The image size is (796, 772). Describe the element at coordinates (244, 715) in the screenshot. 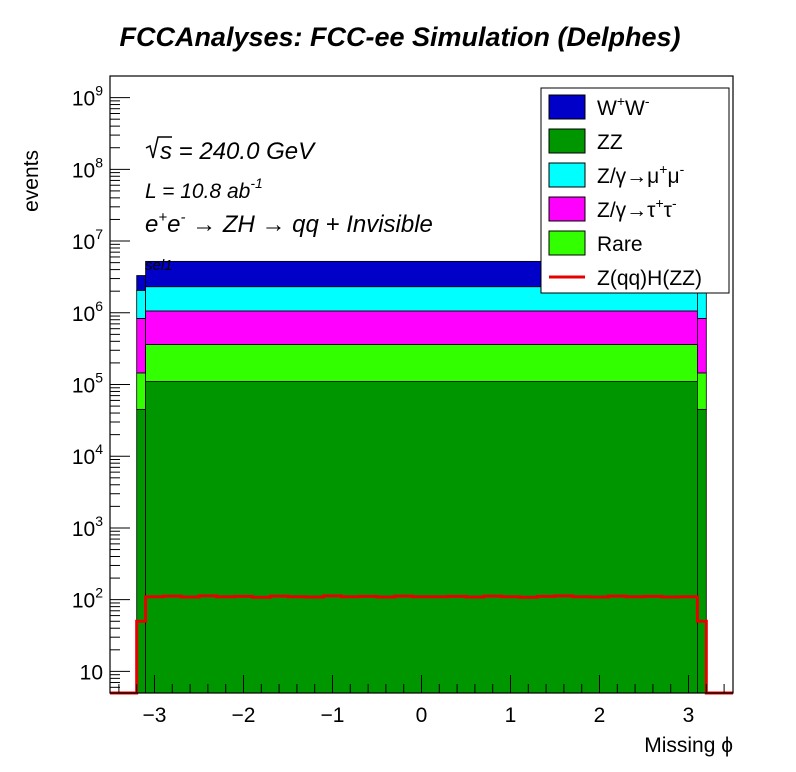

I see `x-tick-label: −2` at that location.